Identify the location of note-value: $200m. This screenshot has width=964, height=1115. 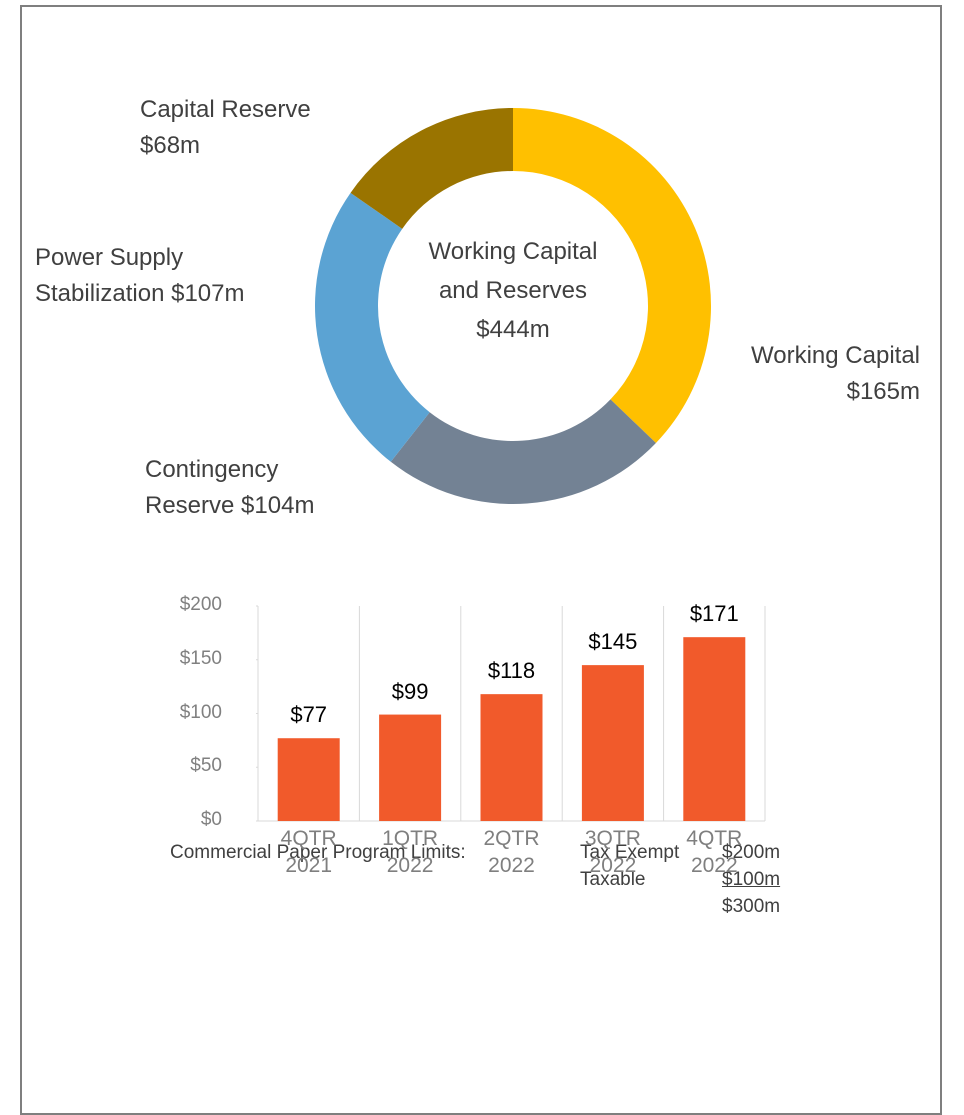
(751, 852).